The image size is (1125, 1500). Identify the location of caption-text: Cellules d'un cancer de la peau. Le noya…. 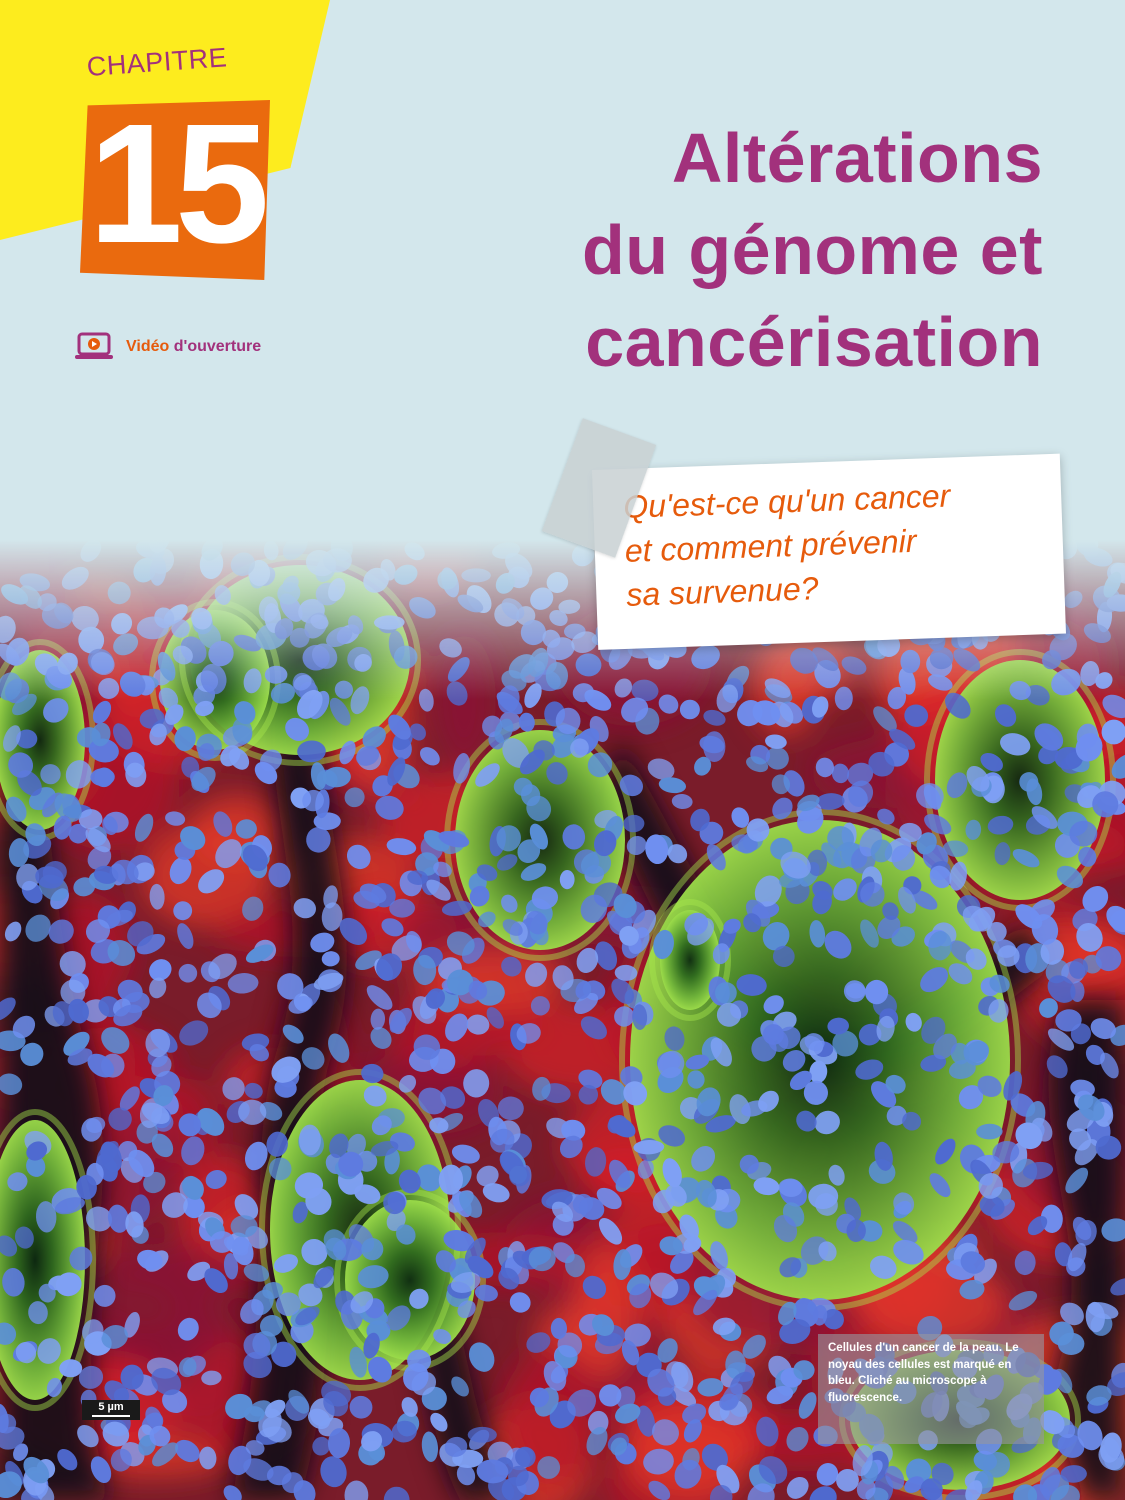
(923, 1373).